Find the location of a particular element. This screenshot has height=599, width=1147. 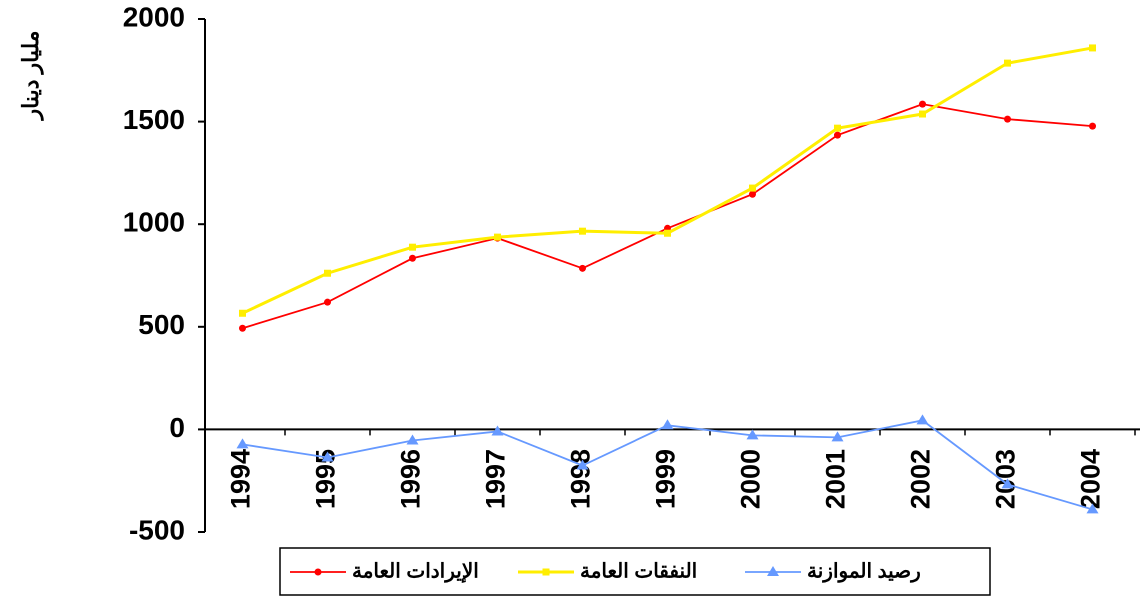

x-tick-label: 2002 is located at coordinates (921, 479).